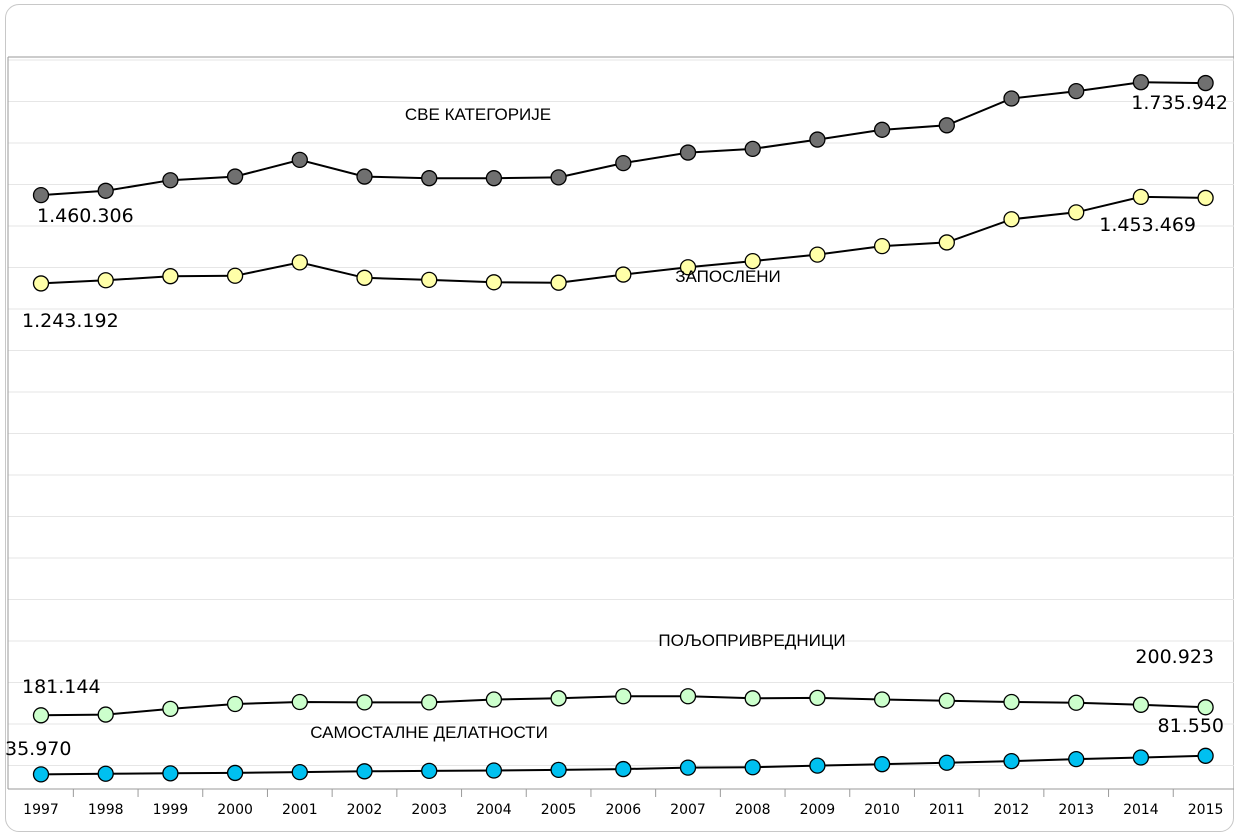  What do you see at coordinates (947, 810) in the screenshot?
I see `x-tick-label: 2011` at bounding box center [947, 810].